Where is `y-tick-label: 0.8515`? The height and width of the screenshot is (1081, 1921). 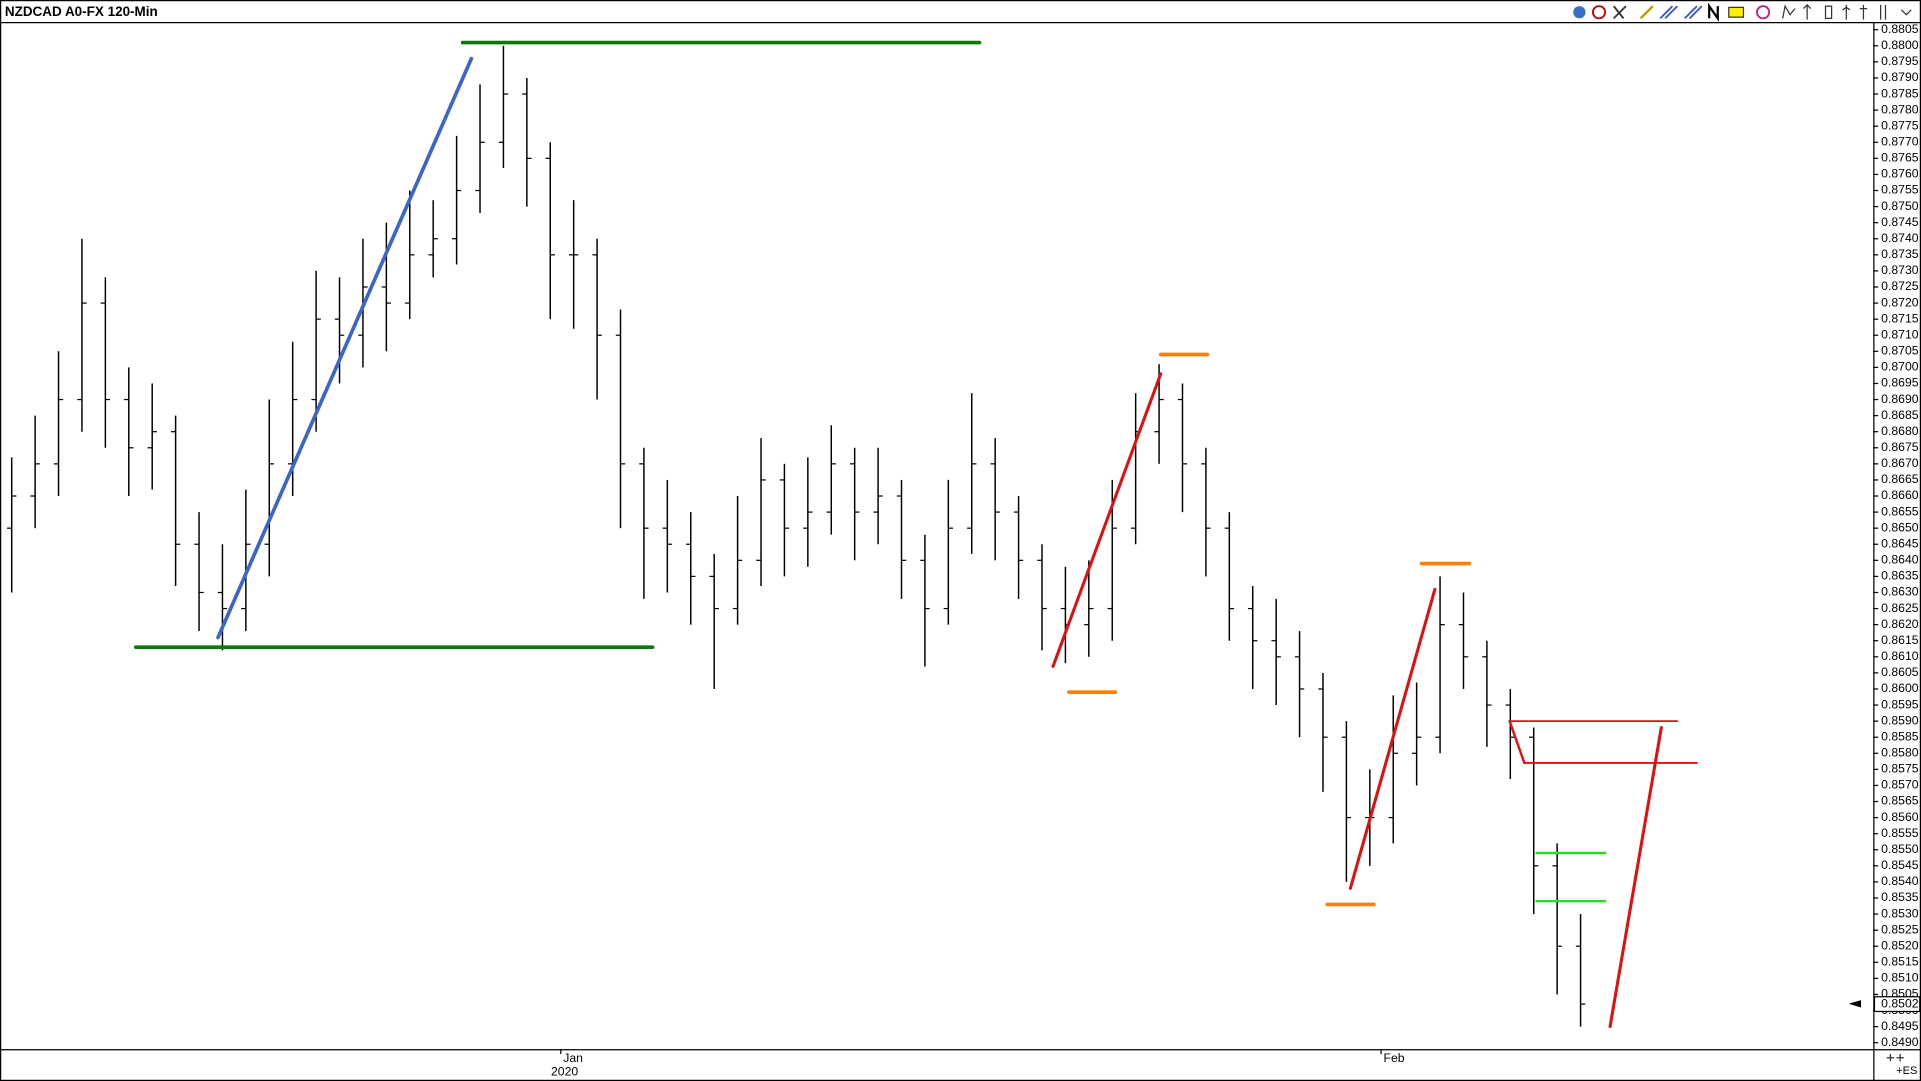
y-tick-label: 0.8515 is located at coordinates (1900, 962).